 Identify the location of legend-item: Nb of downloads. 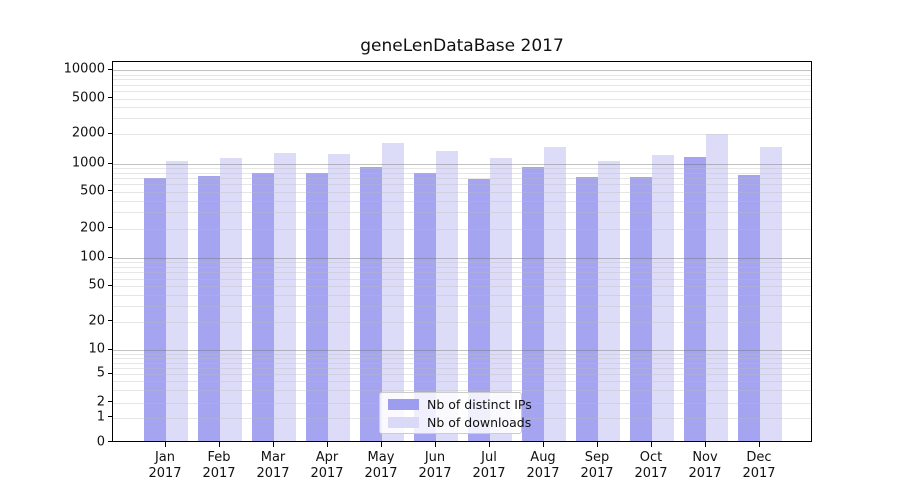
(455, 422).